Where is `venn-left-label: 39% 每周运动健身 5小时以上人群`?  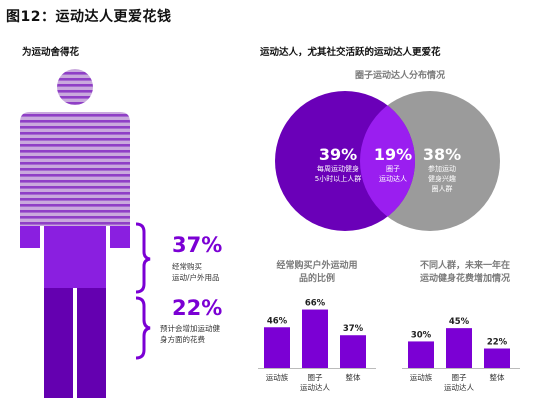 venn-left-label: 39% 每周运动健身 5小时以上人群 is located at coordinates (338, 165).